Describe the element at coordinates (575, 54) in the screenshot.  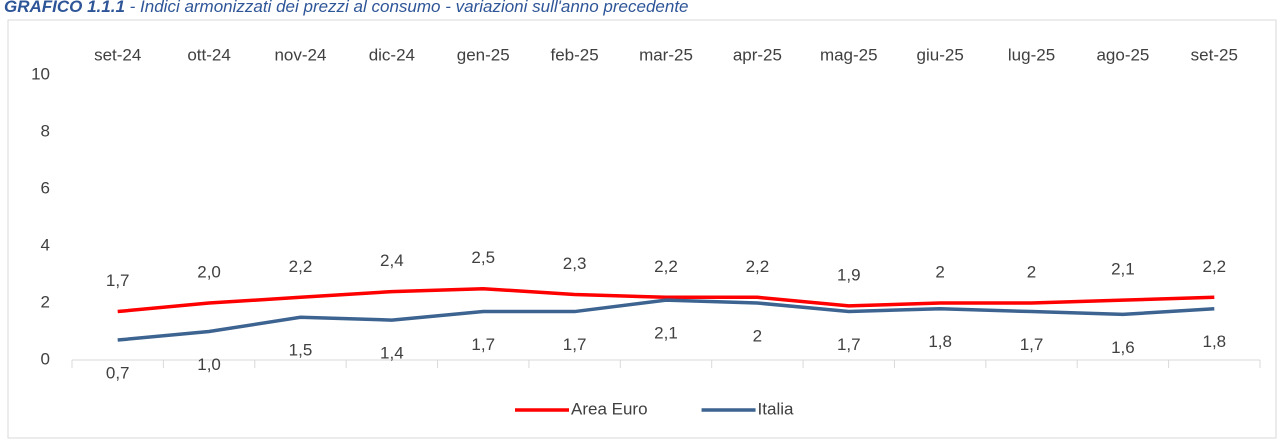
I see `x-tick-label: feb-25` at that location.